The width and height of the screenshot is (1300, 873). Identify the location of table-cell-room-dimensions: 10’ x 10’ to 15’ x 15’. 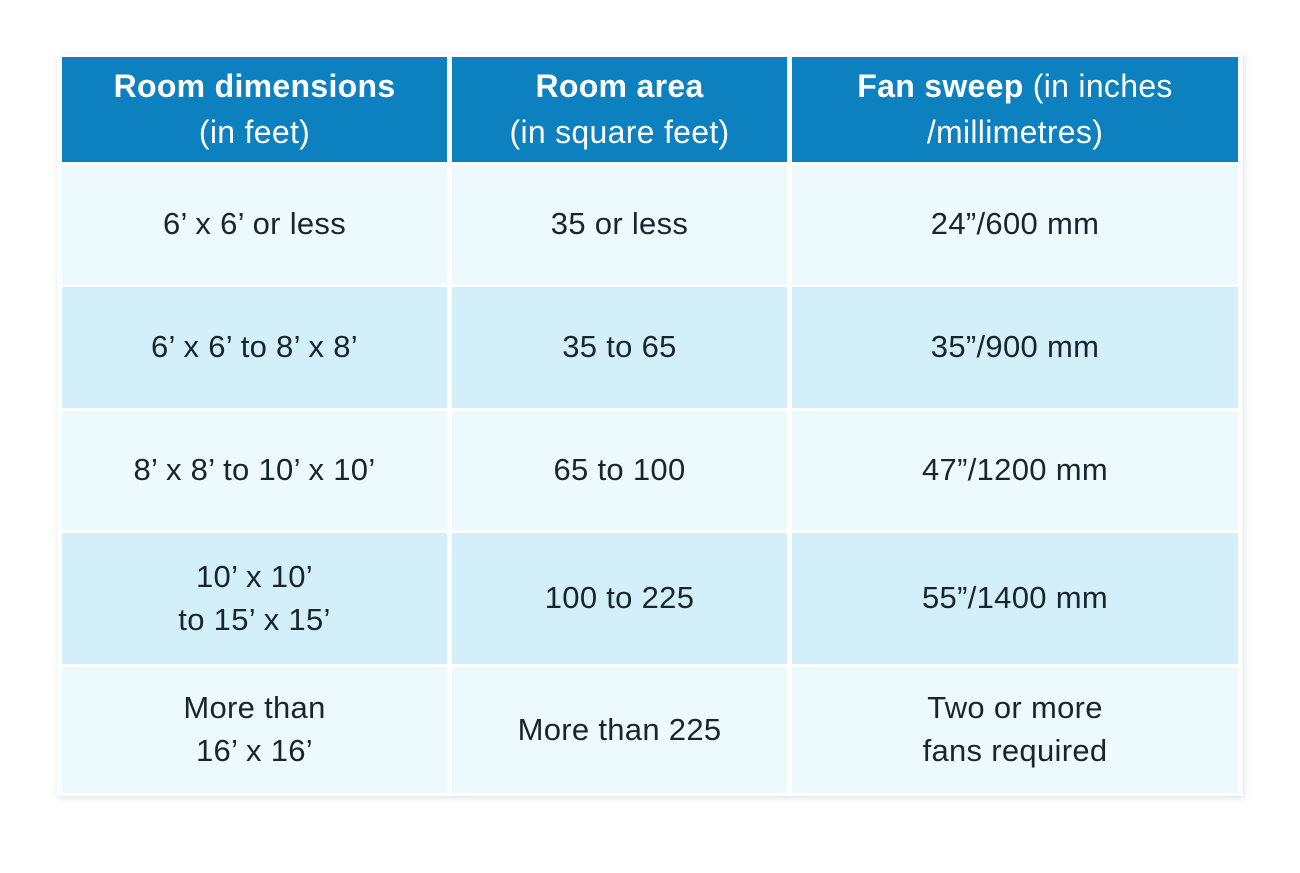
(254, 598).